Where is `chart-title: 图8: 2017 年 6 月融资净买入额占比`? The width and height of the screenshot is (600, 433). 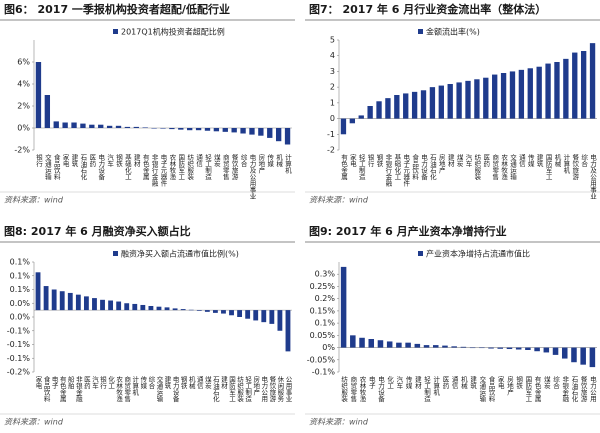
chart-title: 图8: 2017 年 6 月融资净买入额占比 is located at coordinates (97, 231).